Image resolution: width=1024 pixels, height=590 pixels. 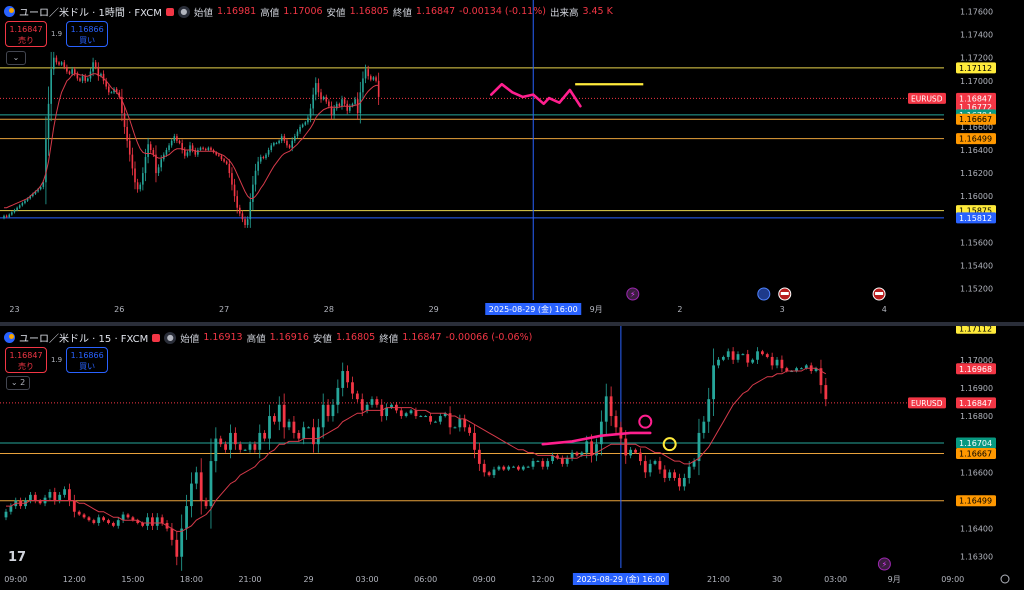 I want to click on pane-divider, so click(x=512, y=324).